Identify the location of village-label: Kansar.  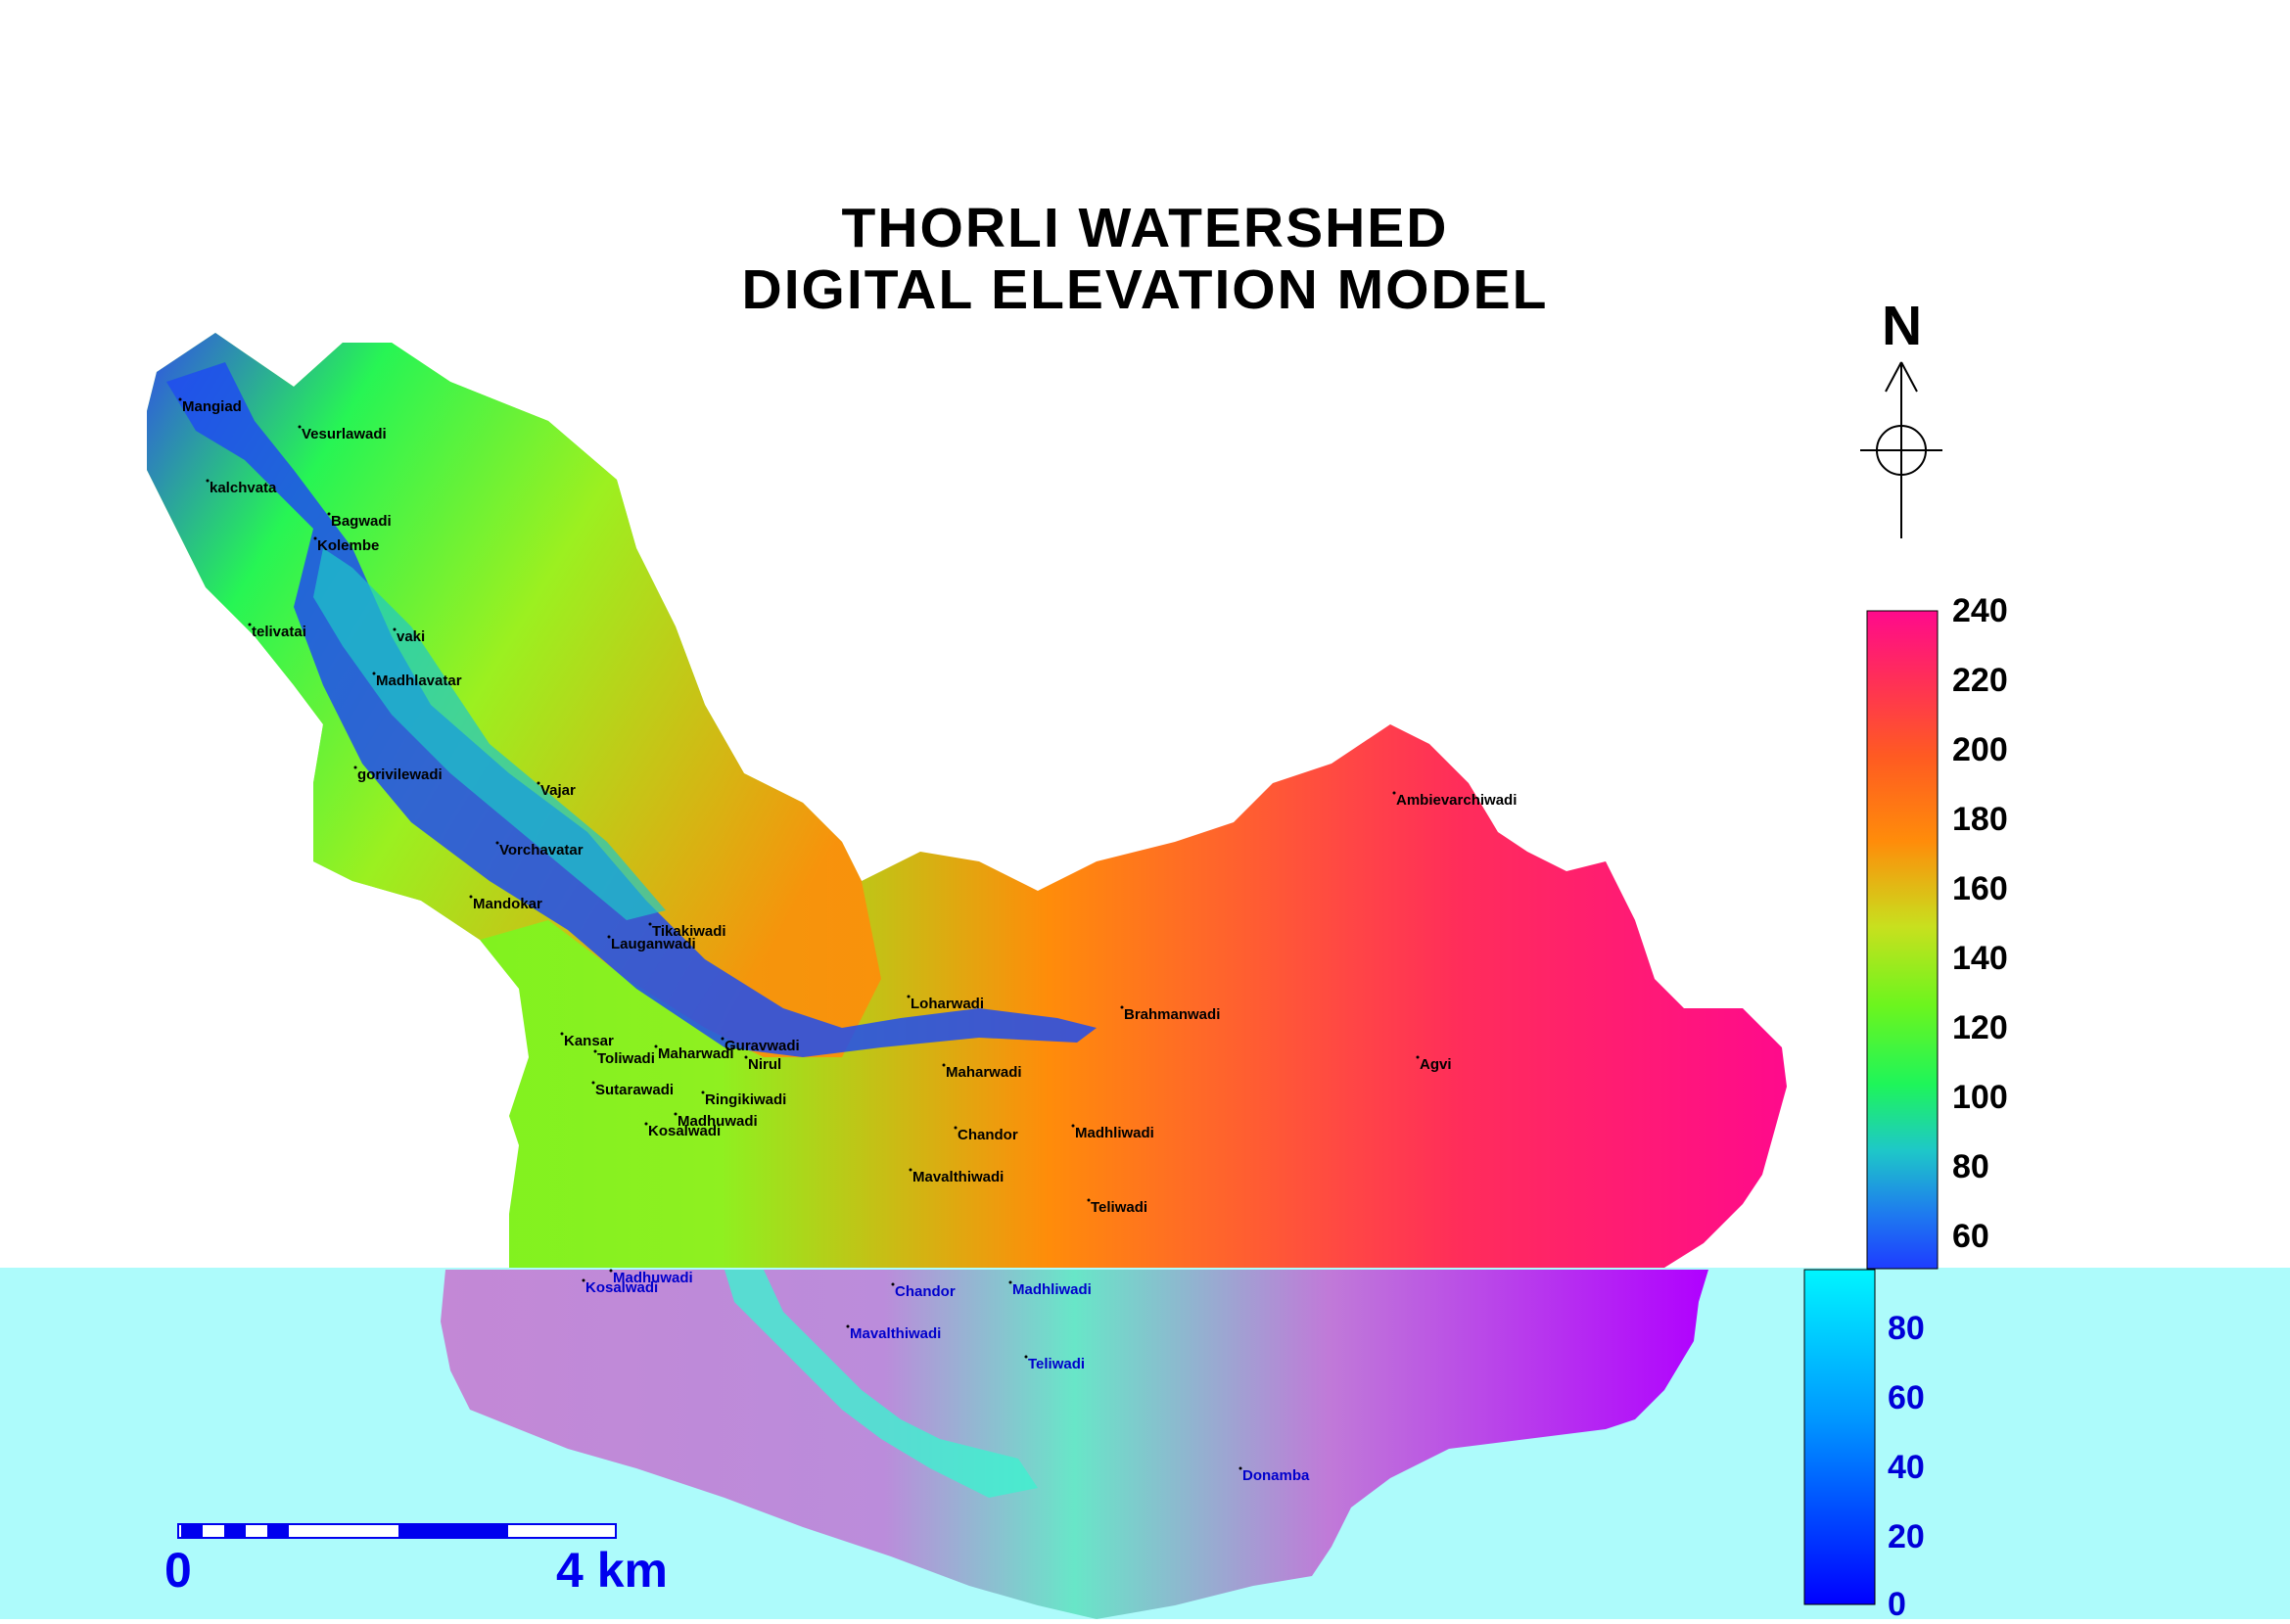
(589, 1041).